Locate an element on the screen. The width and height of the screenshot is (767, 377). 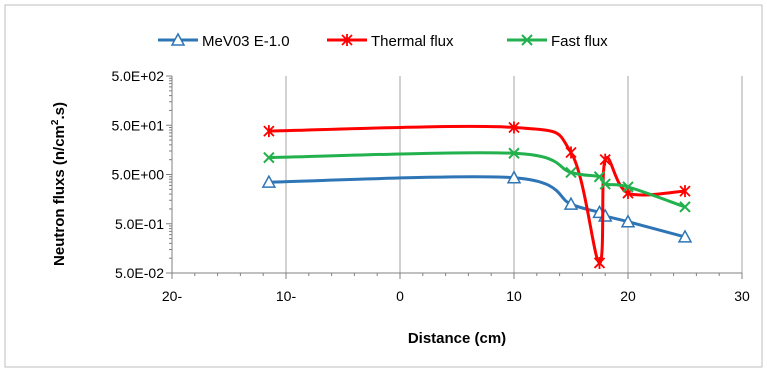
legend-entry: Fast flux is located at coordinates (557, 41).